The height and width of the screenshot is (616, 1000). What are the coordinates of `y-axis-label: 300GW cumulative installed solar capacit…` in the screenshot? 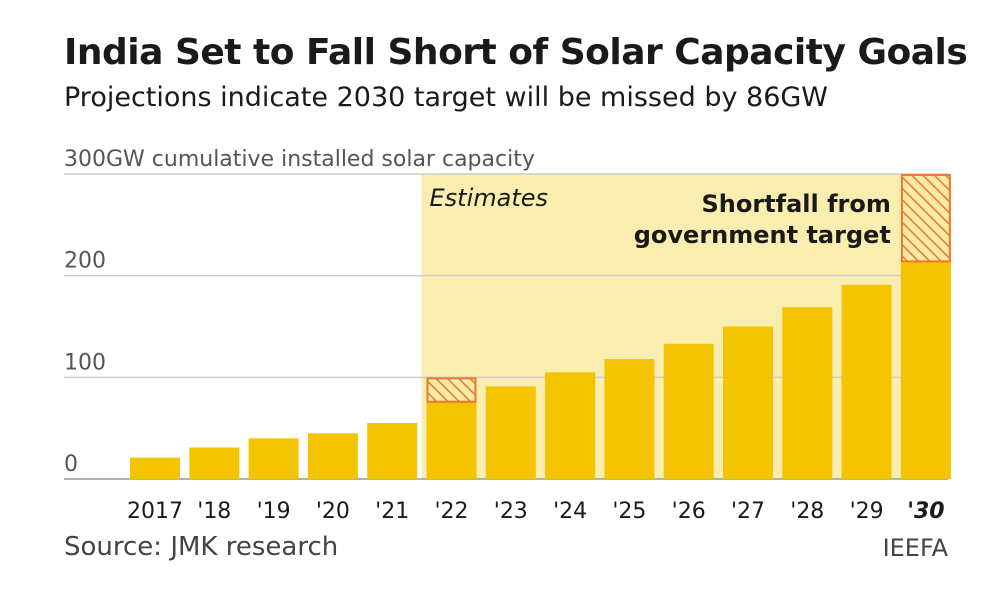 It's located at (299, 159).